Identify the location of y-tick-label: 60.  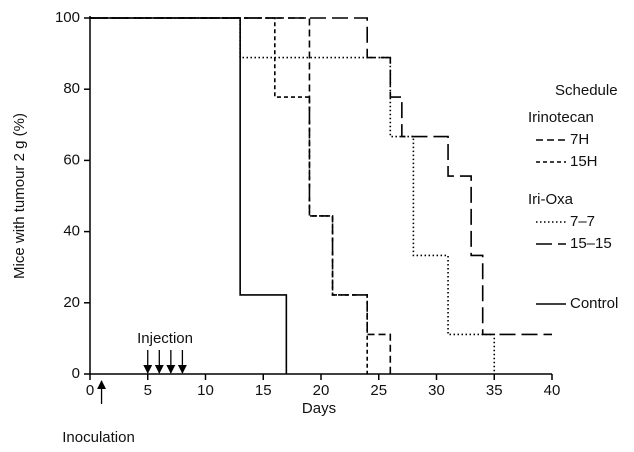
(71, 159).